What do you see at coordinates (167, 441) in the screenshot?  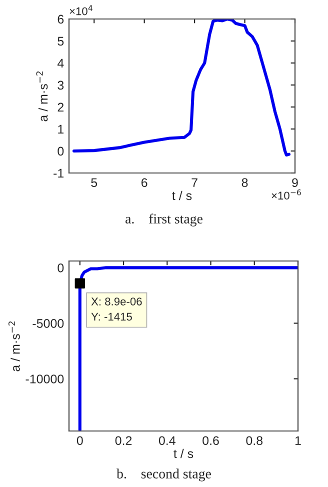 I see `x-tick-label: 0.4` at bounding box center [167, 441].